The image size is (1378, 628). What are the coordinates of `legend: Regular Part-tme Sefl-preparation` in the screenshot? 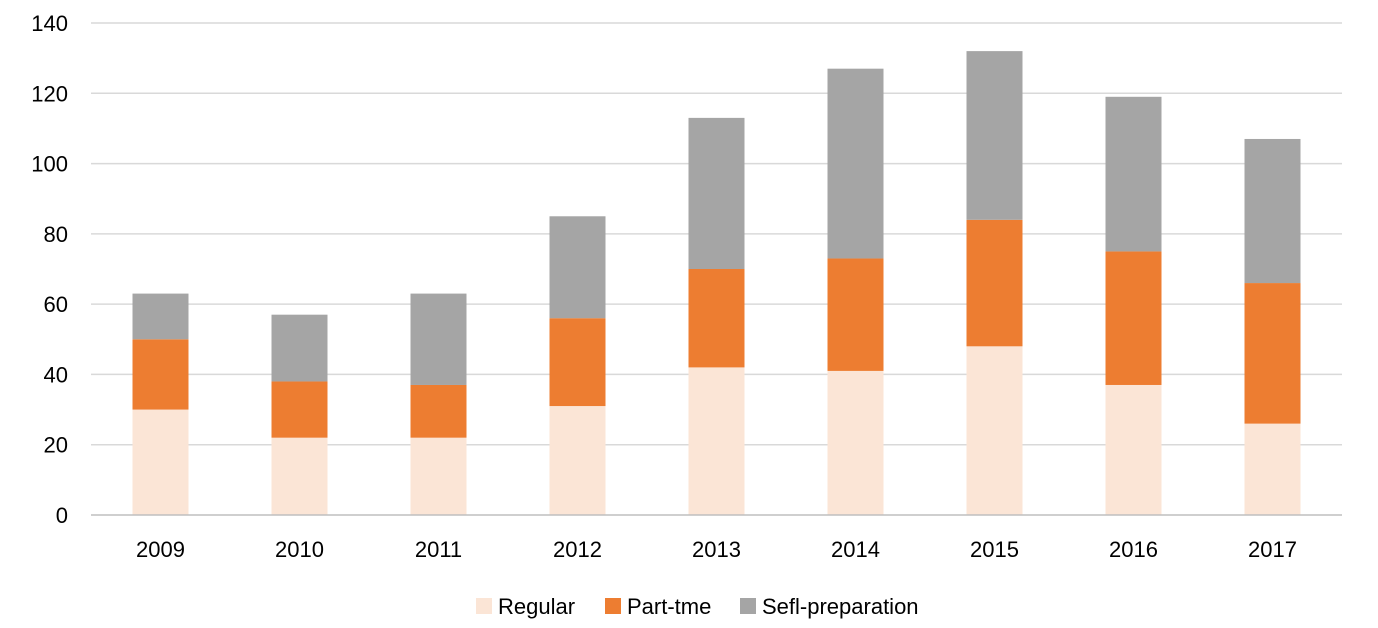 It's located at (697, 606).